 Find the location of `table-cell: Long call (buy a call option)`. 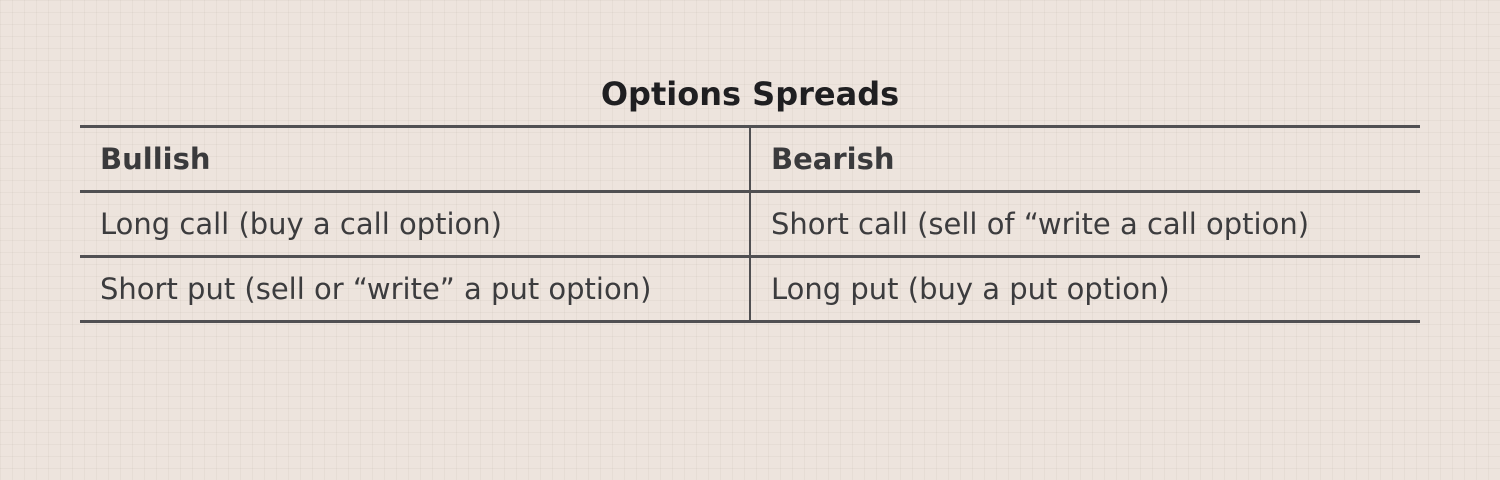

table-cell: Long call (buy a call option) is located at coordinates (415, 224).